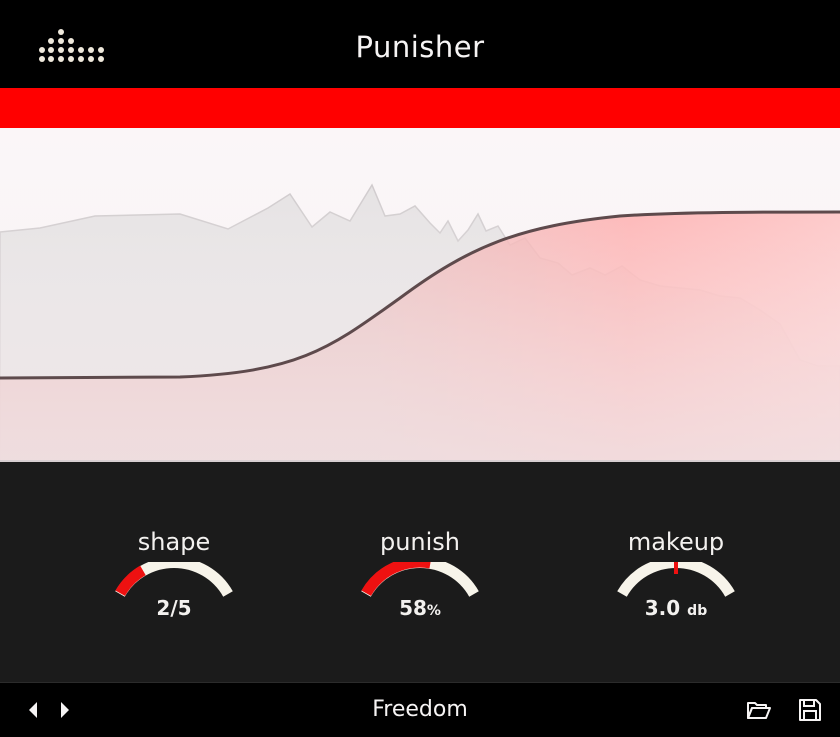  I want to click on caret-left-icon, so click(35, 710).